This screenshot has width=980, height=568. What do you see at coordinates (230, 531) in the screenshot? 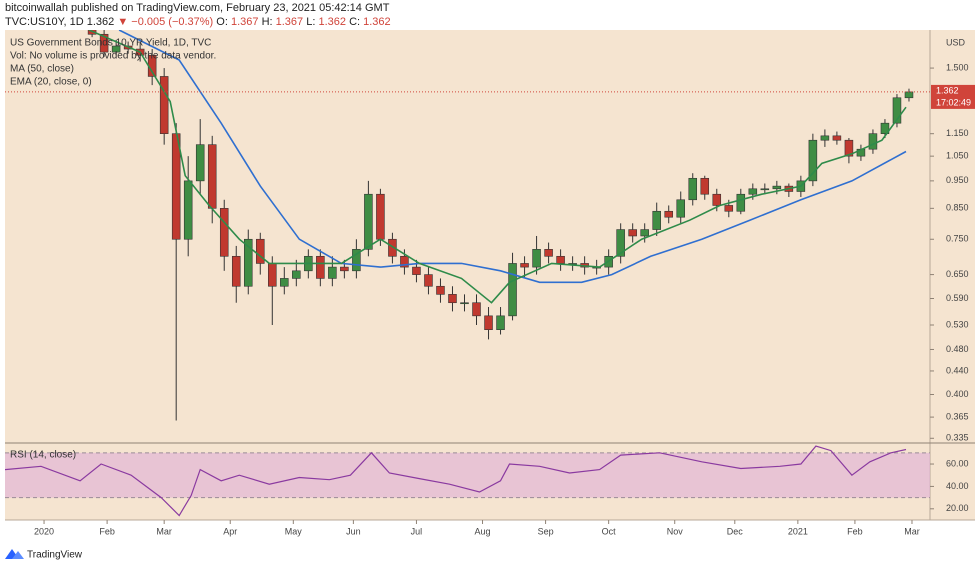
I see `x-tick-label: Apr` at bounding box center [230, 531].